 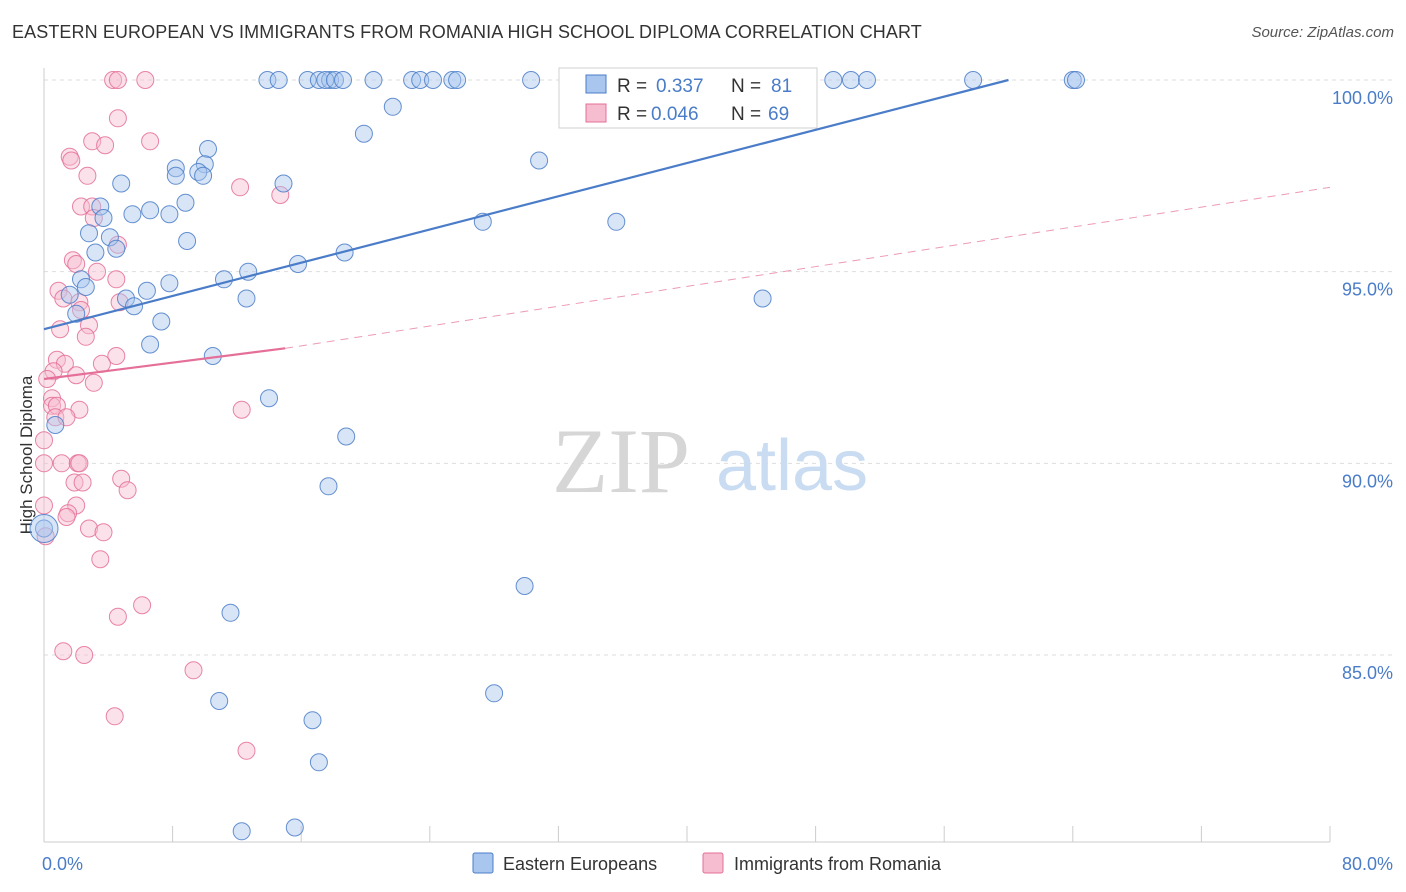 What do you see at coordinates (1367, 481) in the screenshot?
I see `y-tick-label-2: 90.0%` at bounding box center [1367, 481].